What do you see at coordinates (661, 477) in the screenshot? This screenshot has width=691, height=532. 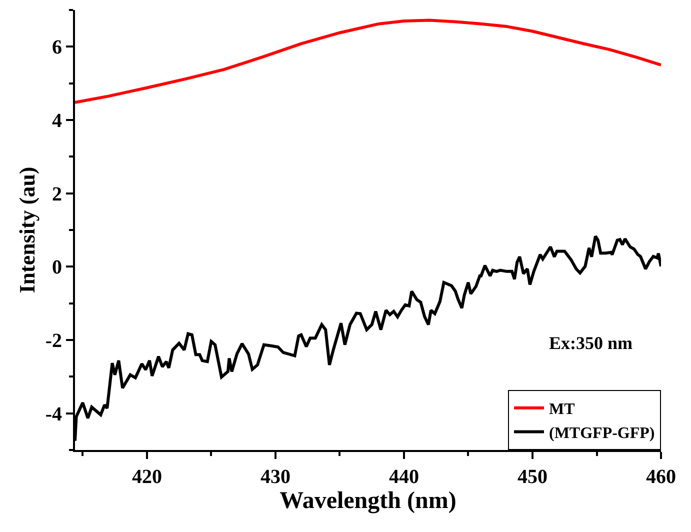 I see `x-tick-label: 460` at bounding box center [661, 477].